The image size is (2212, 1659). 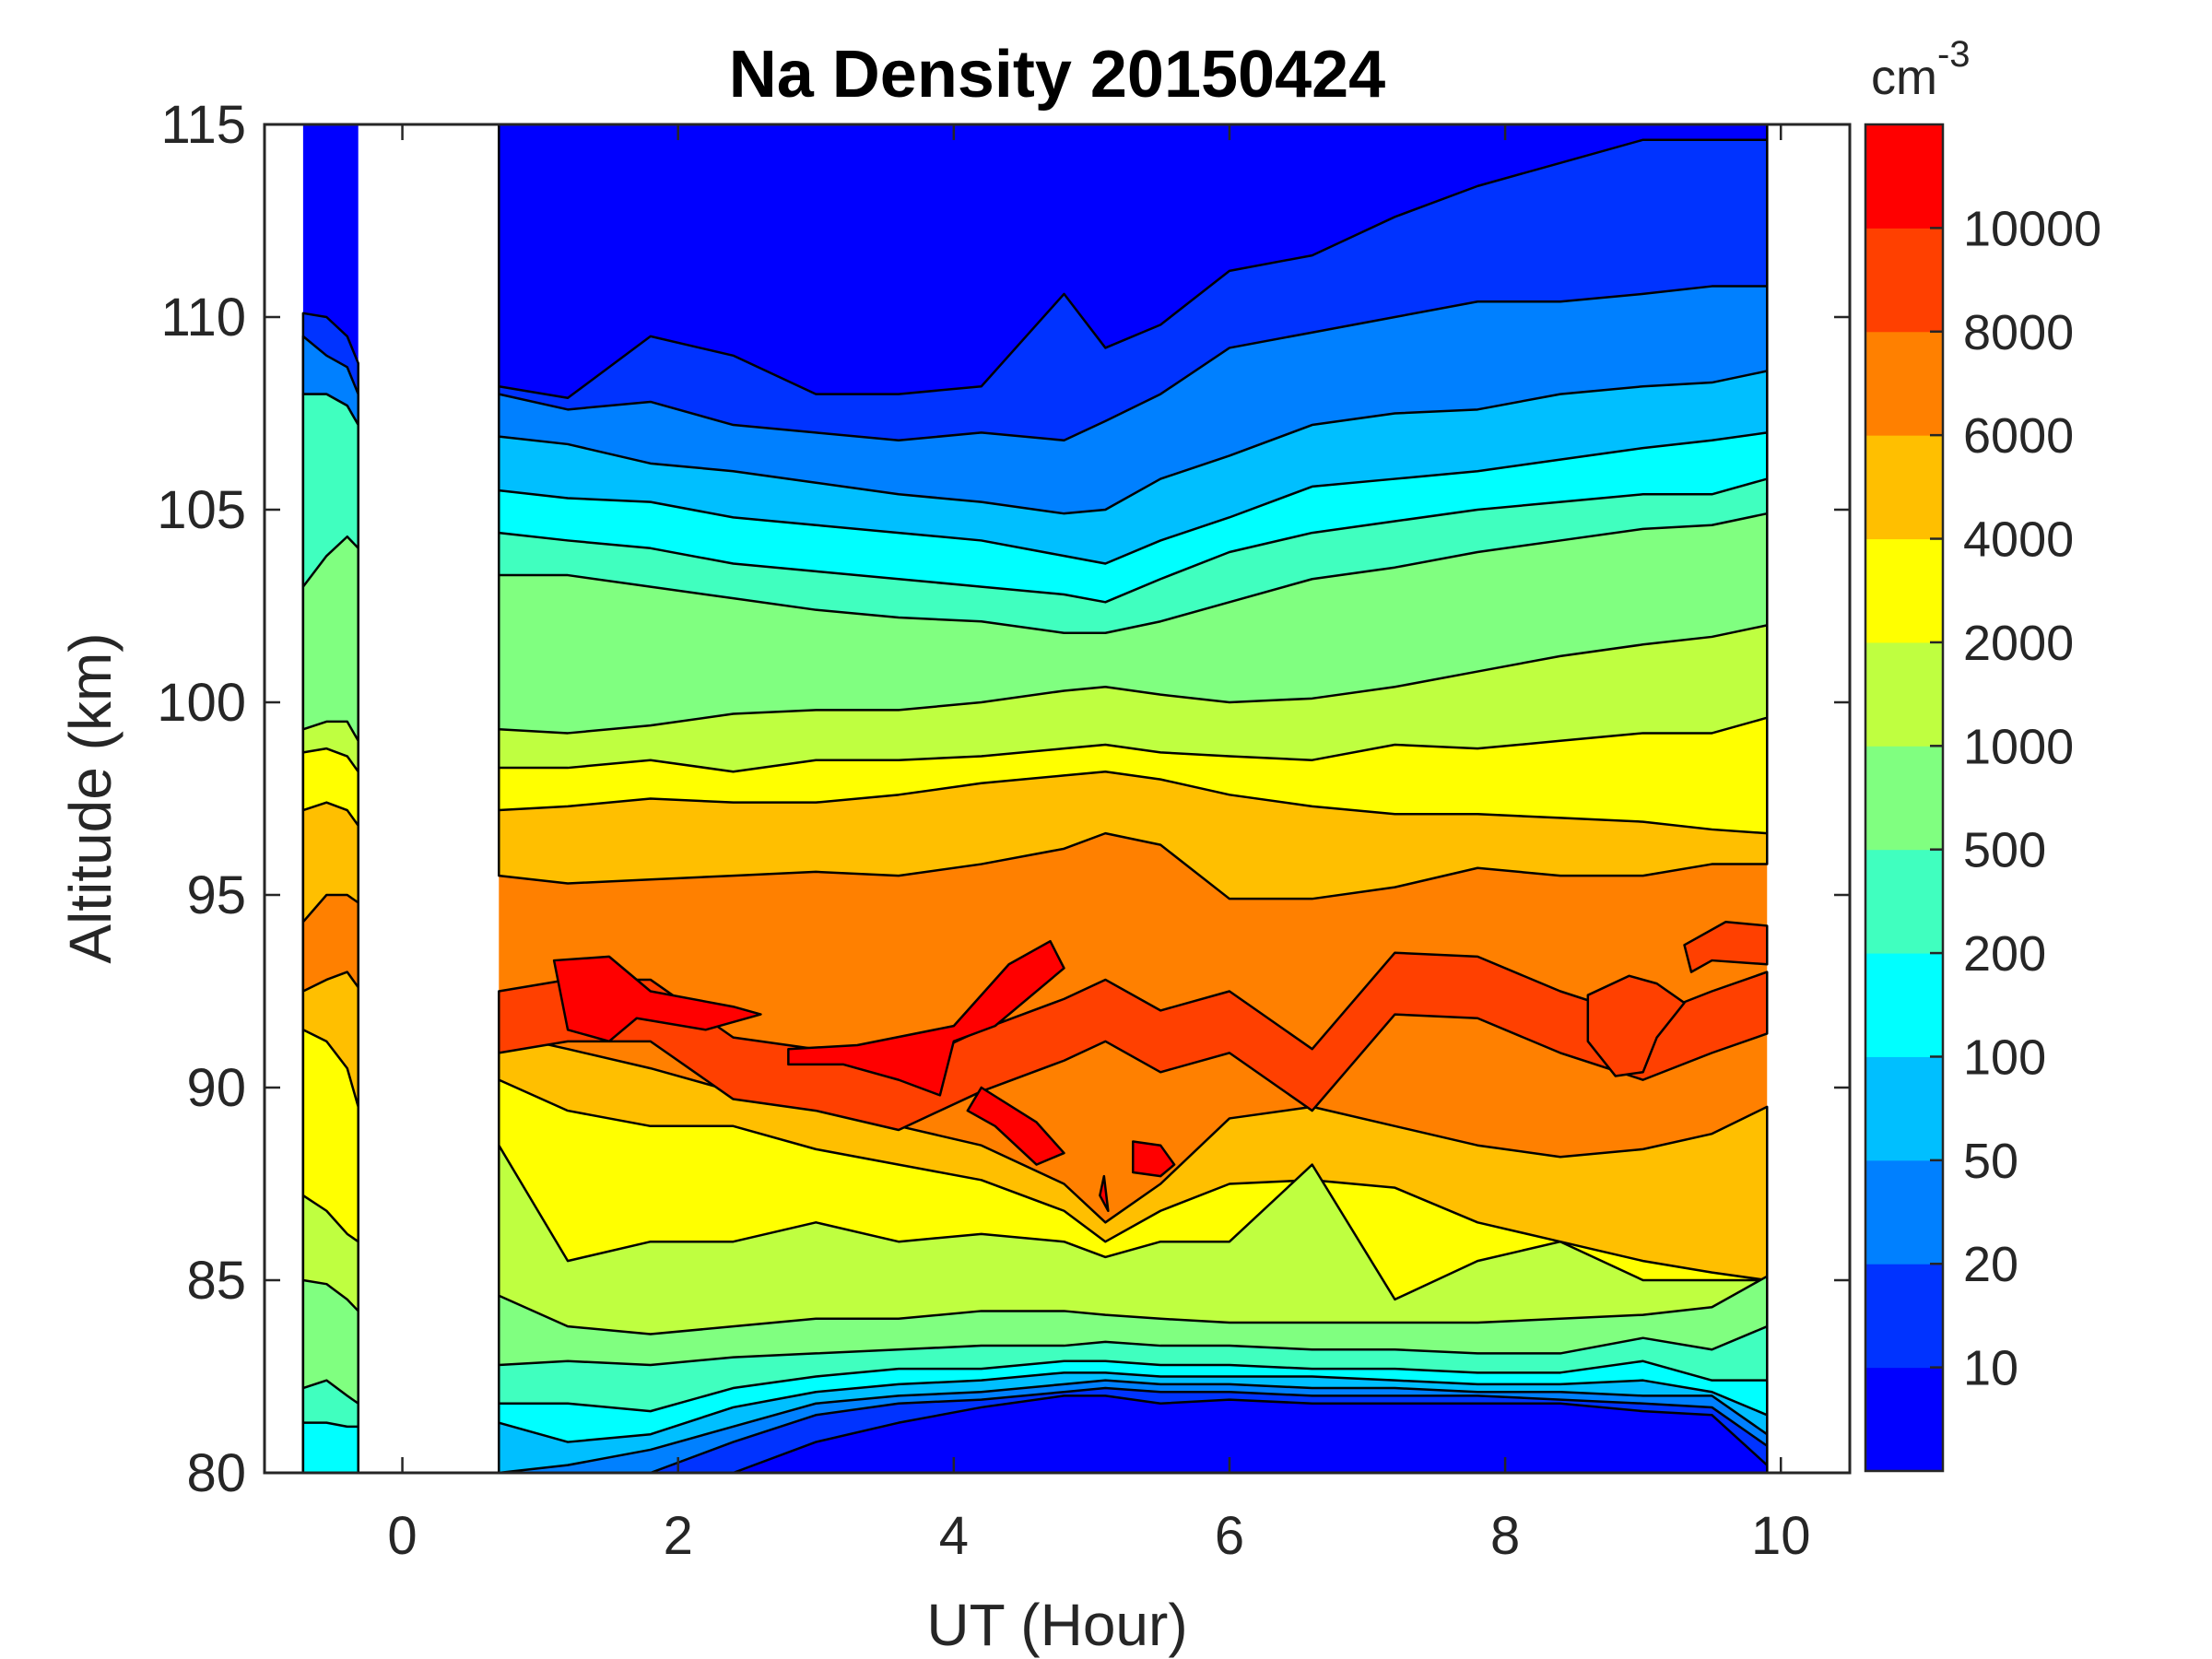 What do you see at coordinates (90, 797) in the screenshot?
I see `y-axis-label: Altitude (km)` at bounding box center [90, 797].